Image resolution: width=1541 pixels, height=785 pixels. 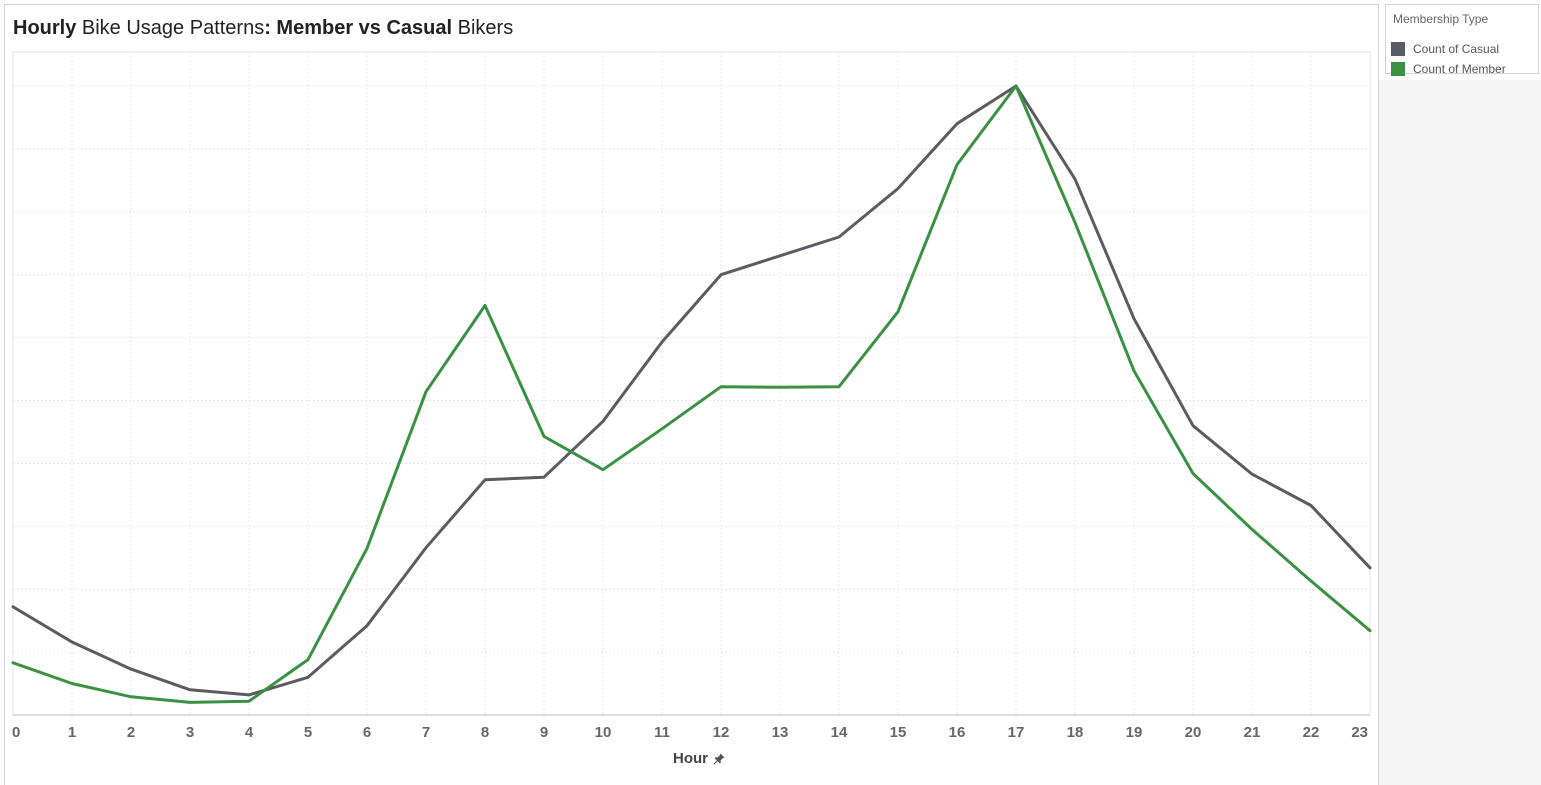 I want to click on x-tick-label: 17, so click(x=1016, y=732).